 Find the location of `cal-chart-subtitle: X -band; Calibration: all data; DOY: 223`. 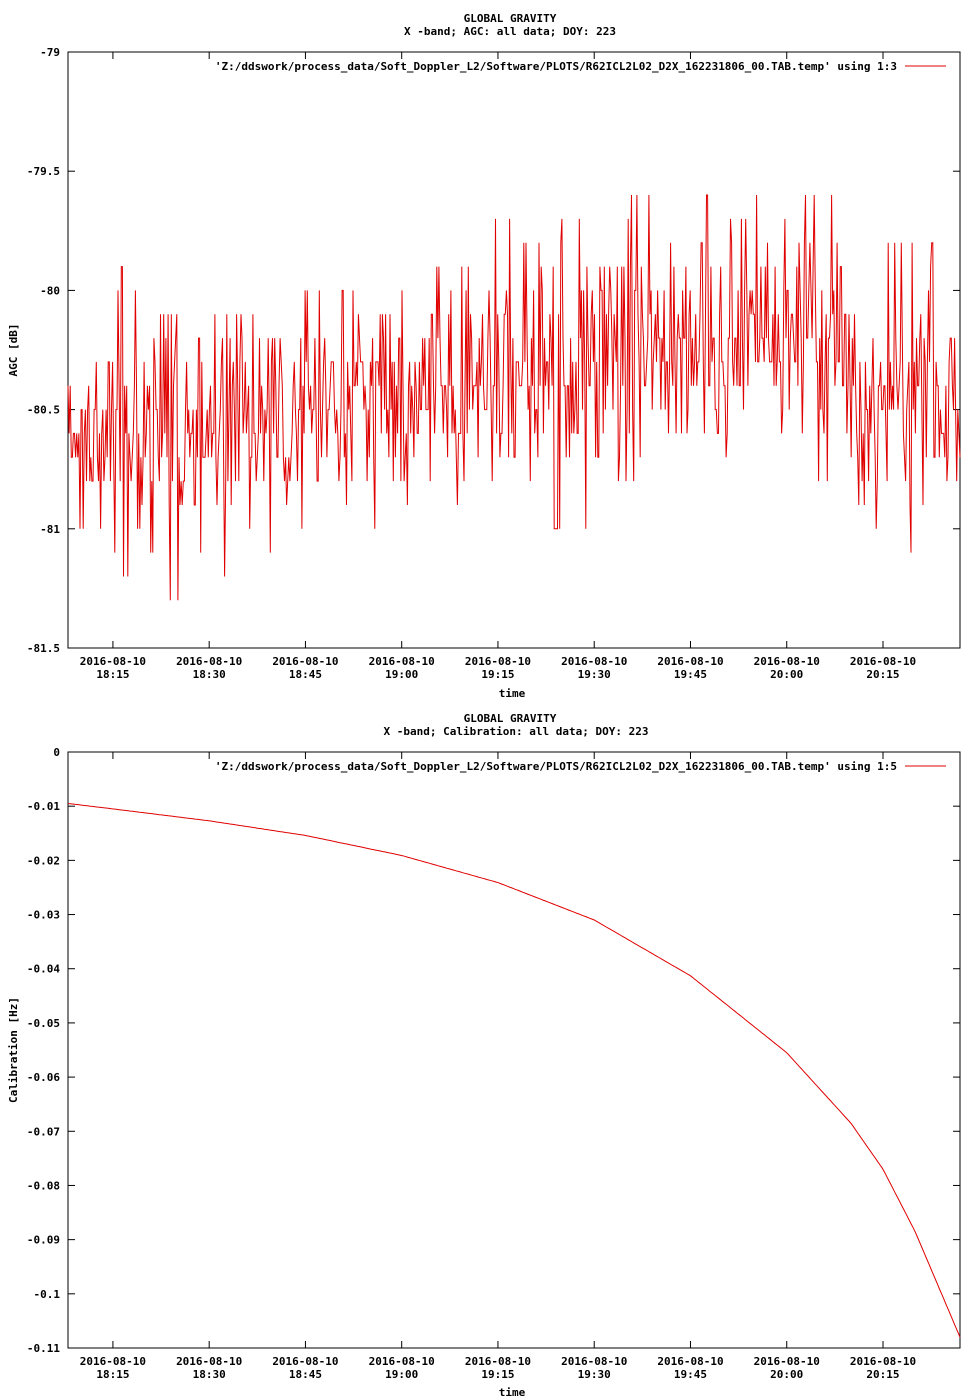

cal-chart-subtitle: X -band; Calibration: all data; DOY: 223 is located at coordinates (516, 731).